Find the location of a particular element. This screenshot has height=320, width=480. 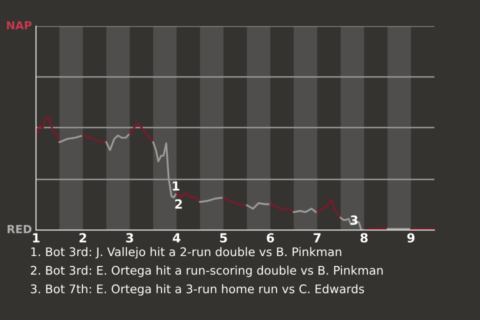

text: RED is located at coordinates (20, 229).